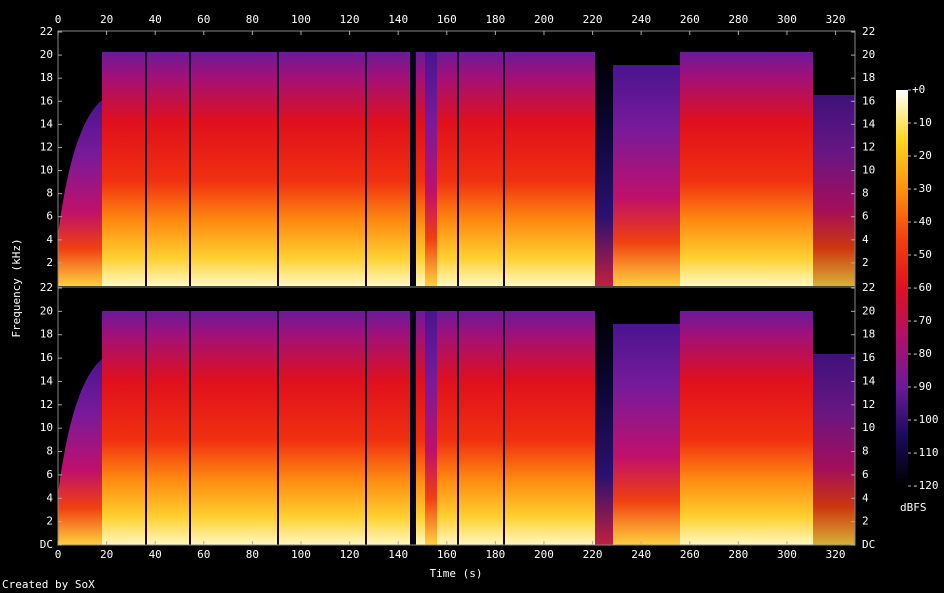 Image resolution: width=944 pixels, height=593 pixels. What do you see at coordinates (456, 573) in the screenshot?
I see `x-axis-label: Time (s)` at bounding box center [456, 573].